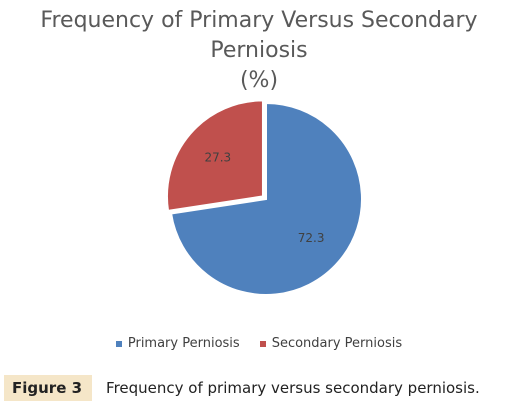 The height and width of the screenshot is (407, 518). I want to click on pie-data-labels: 72.3 27.3, so click(264, 198).